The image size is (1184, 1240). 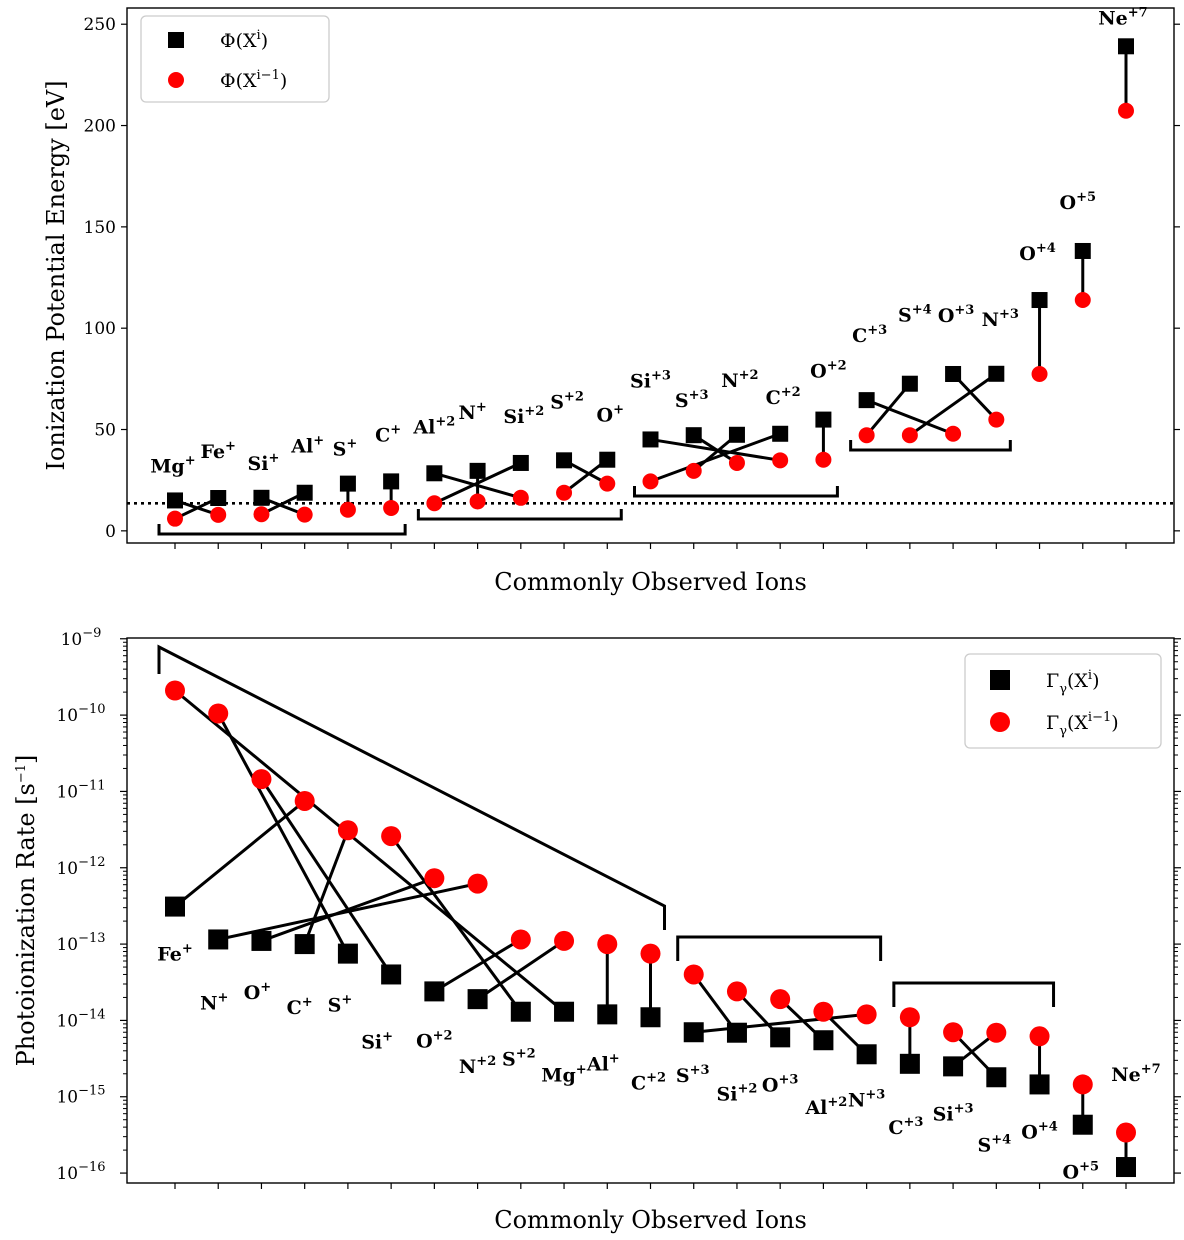 What do you see at coordinates (739, 380) in the screenshot?
I see `ion-label: N+2` at bounding box center [739, 380].